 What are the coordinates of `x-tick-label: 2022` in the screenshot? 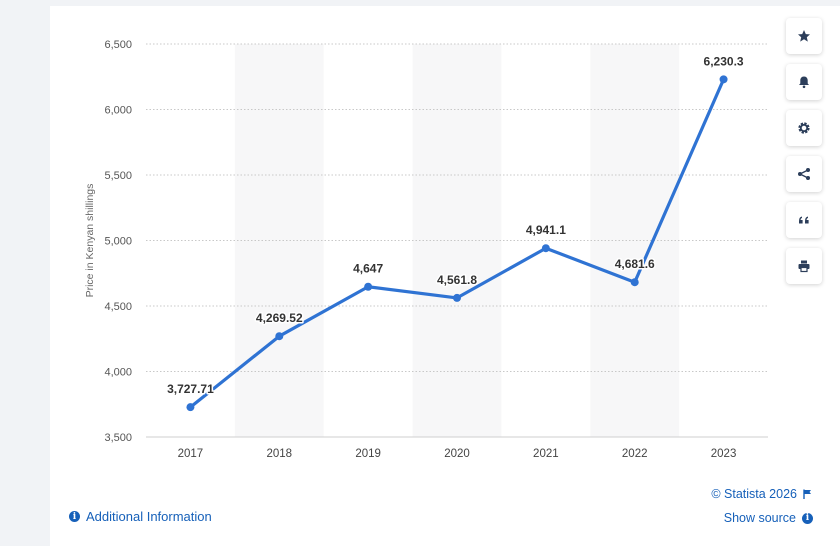 It's located at (635, 454).